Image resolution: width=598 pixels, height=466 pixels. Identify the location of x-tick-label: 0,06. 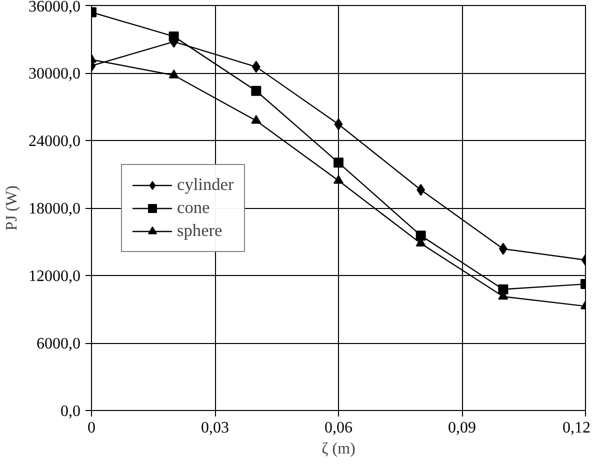
(338, 428).